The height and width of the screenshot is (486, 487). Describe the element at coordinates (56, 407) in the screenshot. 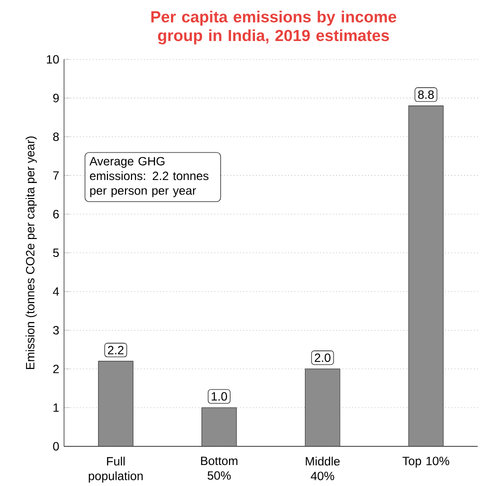

I see `y-tick-label: 1` at that location.